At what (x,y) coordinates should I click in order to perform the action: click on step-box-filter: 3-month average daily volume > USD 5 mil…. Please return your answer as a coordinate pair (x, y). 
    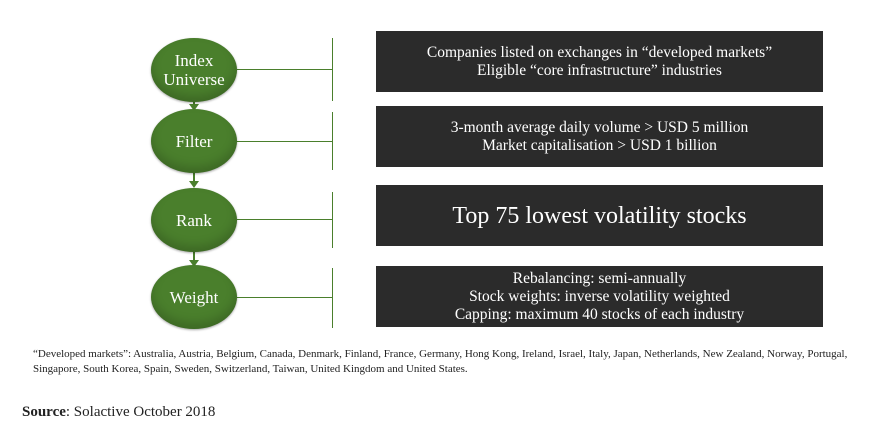
    Looking at the image, I should click on (599, 136).